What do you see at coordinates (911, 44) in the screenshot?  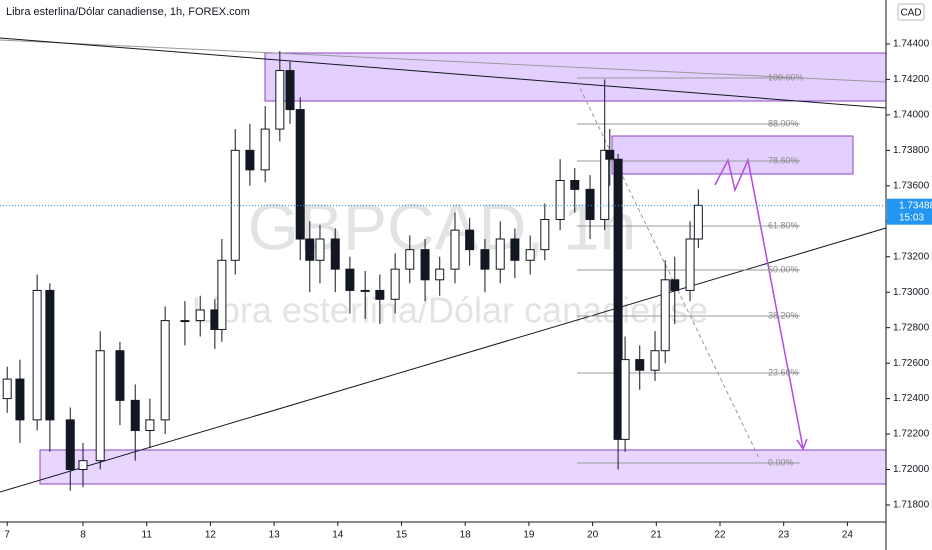 I see `y-tick-label: 1.74400` at bounding box center [911, 44].